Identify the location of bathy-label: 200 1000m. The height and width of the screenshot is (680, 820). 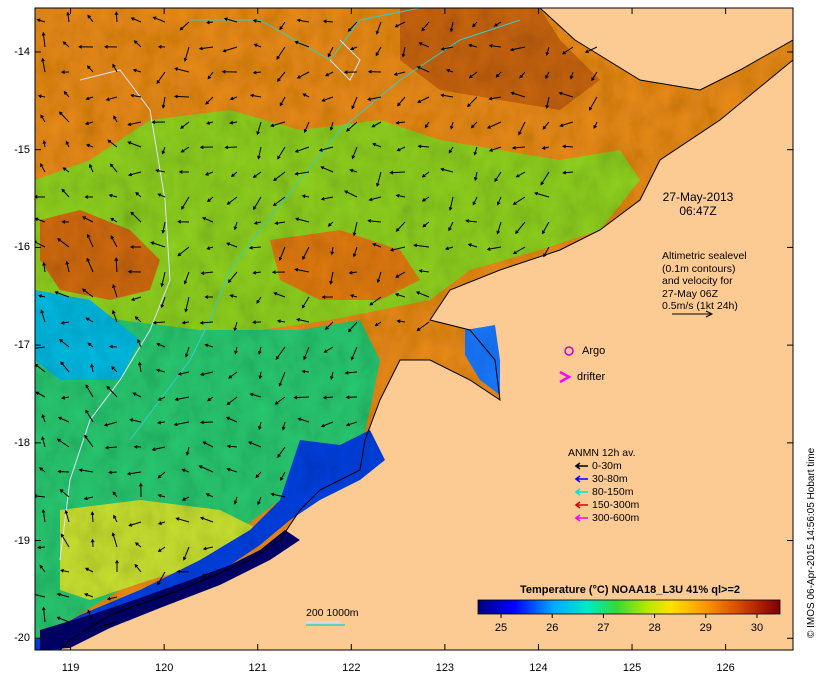
(332, 613).